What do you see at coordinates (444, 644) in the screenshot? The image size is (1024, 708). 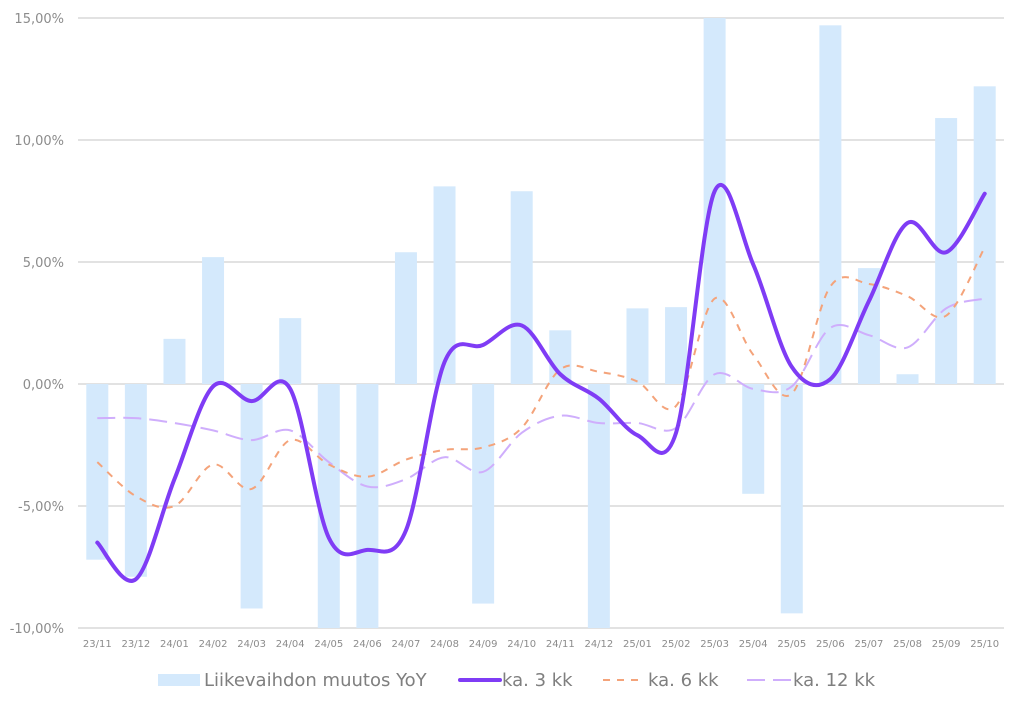 I see `x-tick-label: 24/08` at bounding box center [444, 644].